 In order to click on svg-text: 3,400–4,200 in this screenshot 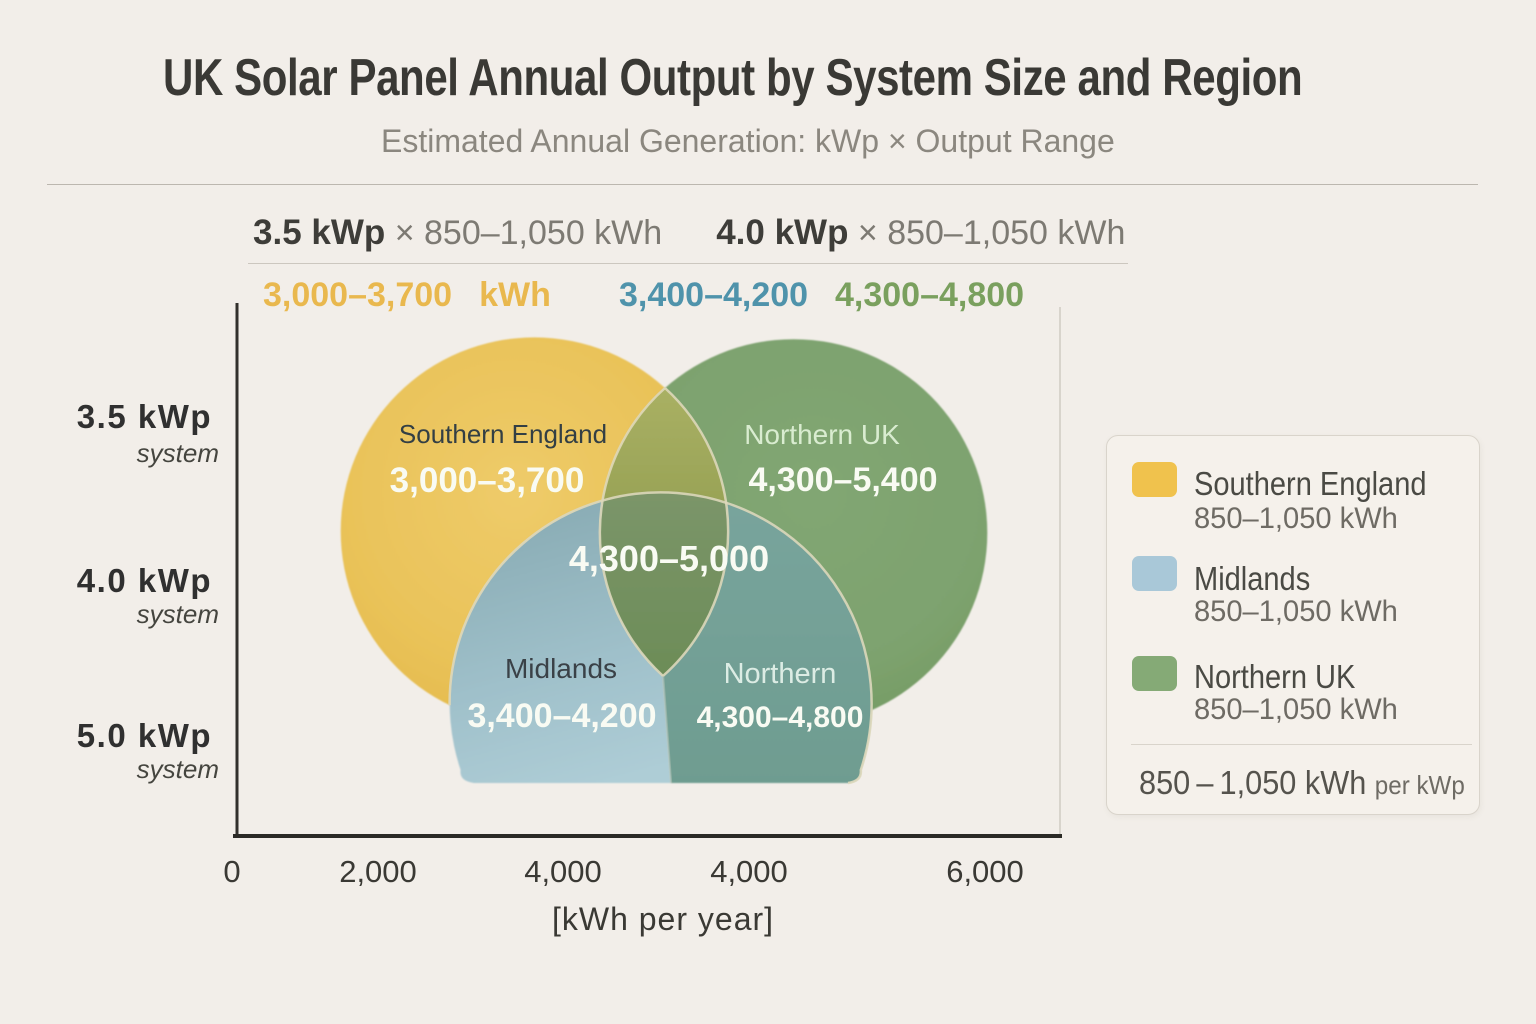, I will do `click(561, 716)`.